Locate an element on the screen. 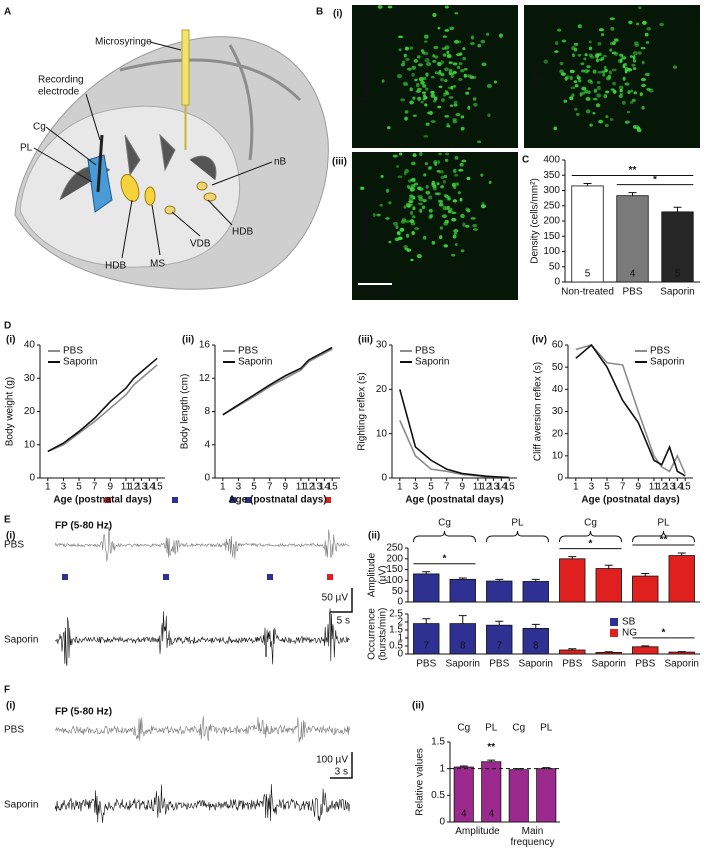  filter-label: FP (5-80 Hz) is located at coordinates (83, 712).